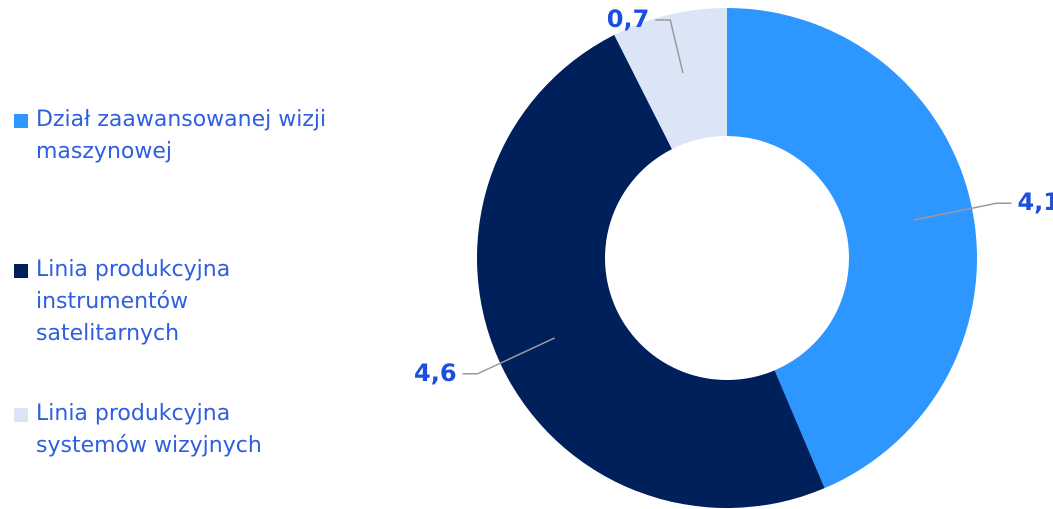  What do you see at coordinates (435, 373) in the screenshot?
I see `data-label: 4,6` at bounding box center [435, 373].